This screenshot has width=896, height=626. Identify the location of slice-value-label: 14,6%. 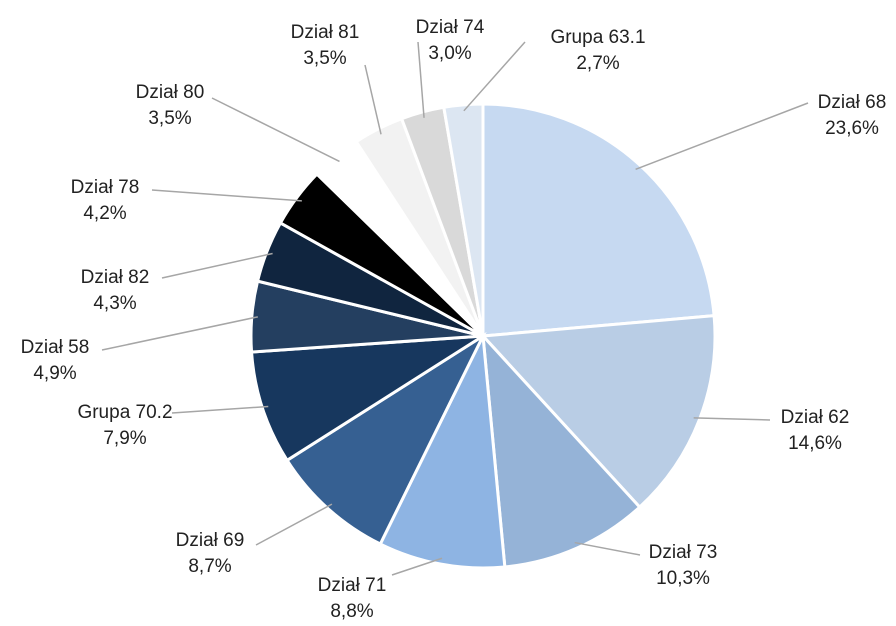
(815, 443).